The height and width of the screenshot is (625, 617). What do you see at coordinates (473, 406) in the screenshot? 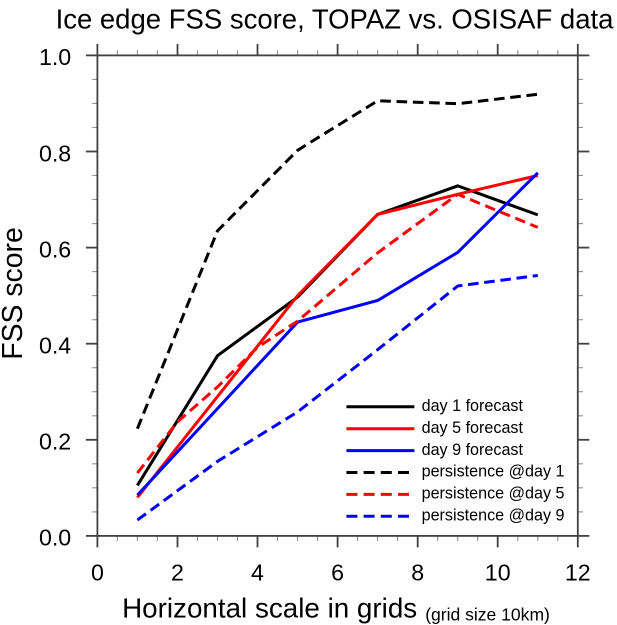
I see `svg-text: day 1 forecast` at bounding box center [473, 406].